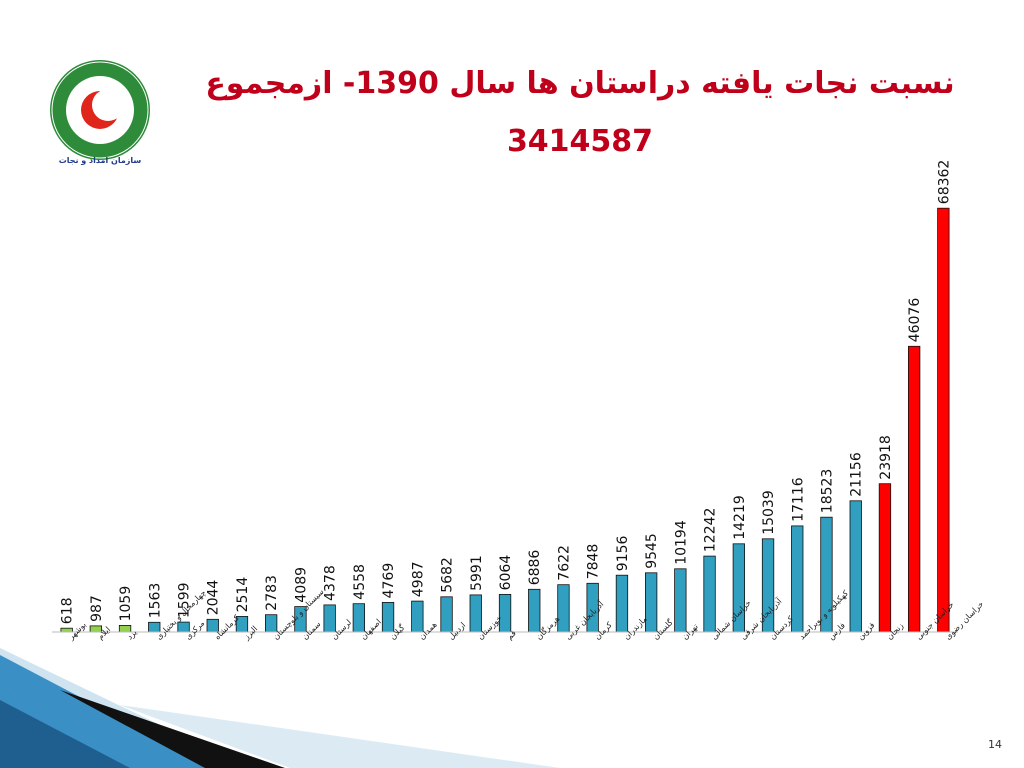  I want to click on bar-value-label: 4378, so click(331, 583).